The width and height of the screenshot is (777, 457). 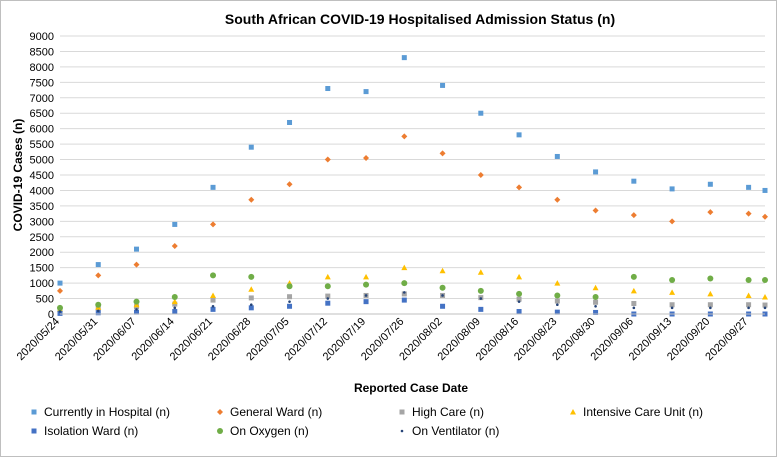 I want to click on y-tick-label: 1000, so click(x=42, y=284).